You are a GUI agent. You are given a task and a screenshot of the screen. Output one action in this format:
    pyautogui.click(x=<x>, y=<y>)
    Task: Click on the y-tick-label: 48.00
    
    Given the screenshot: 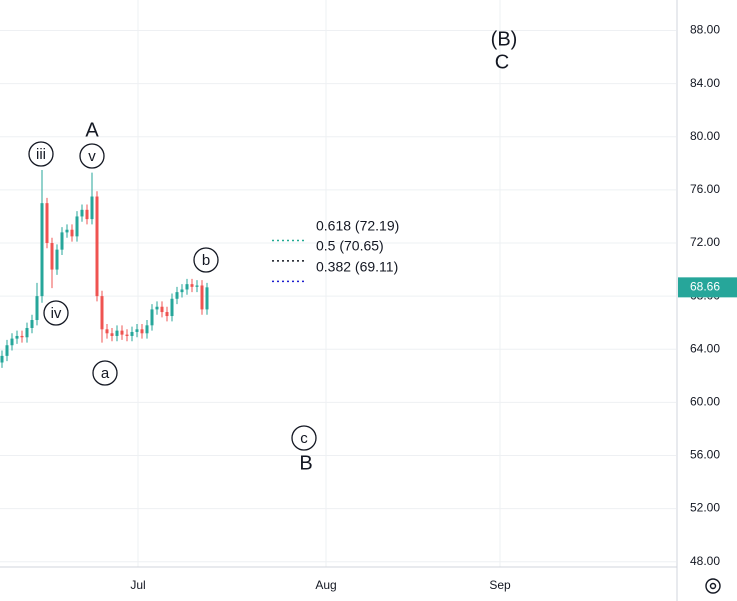 What is the action you would take?
    pyautogui.click(x=705, y=561)
    